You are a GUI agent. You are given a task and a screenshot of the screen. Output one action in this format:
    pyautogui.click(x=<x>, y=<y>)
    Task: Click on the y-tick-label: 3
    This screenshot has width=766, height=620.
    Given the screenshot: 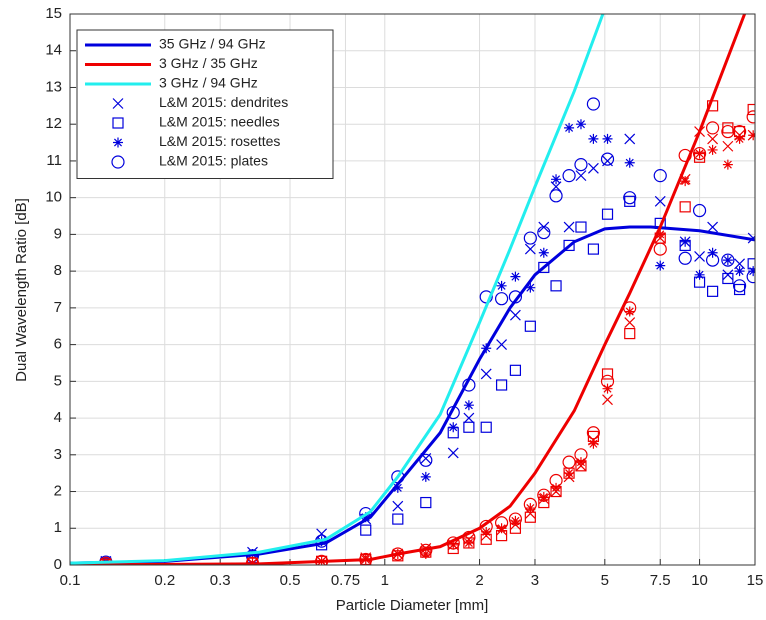 What is the action you would take?
    pyautogui.click(x=58, y=454)
    